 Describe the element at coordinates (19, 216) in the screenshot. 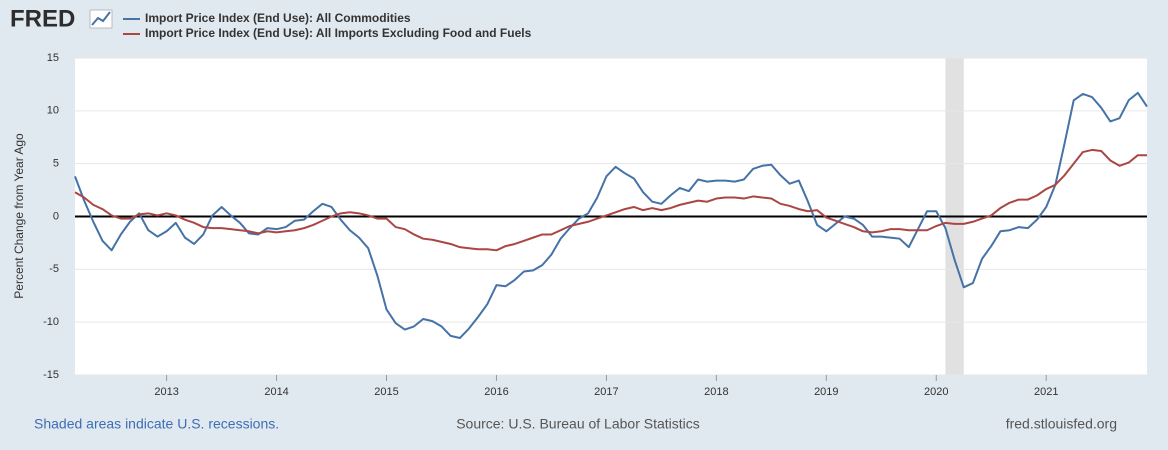

I see `y-axis-label: Percent Change from Year Ago` at that location.